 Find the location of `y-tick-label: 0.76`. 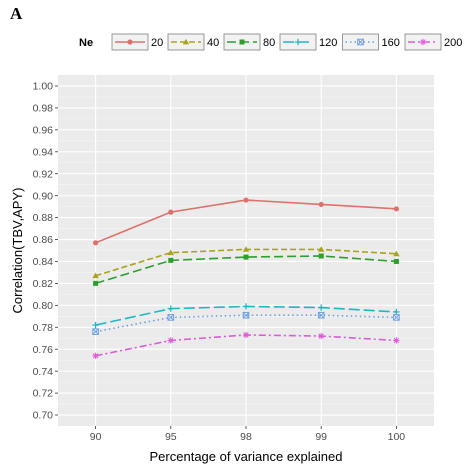

y-tick-label: 0.76 is located at coordinates (43, 350).